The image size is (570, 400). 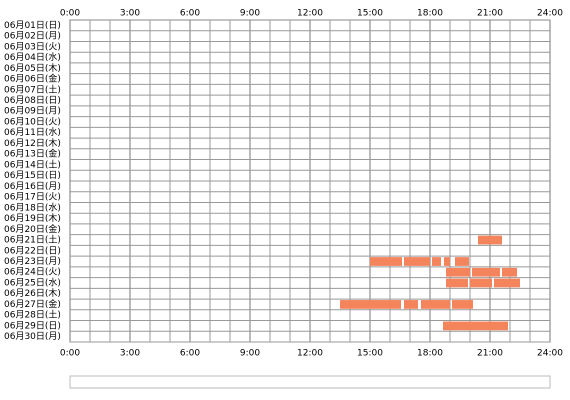 I want to click on row-label: 06月10日(火), so click(x=32, y=121).